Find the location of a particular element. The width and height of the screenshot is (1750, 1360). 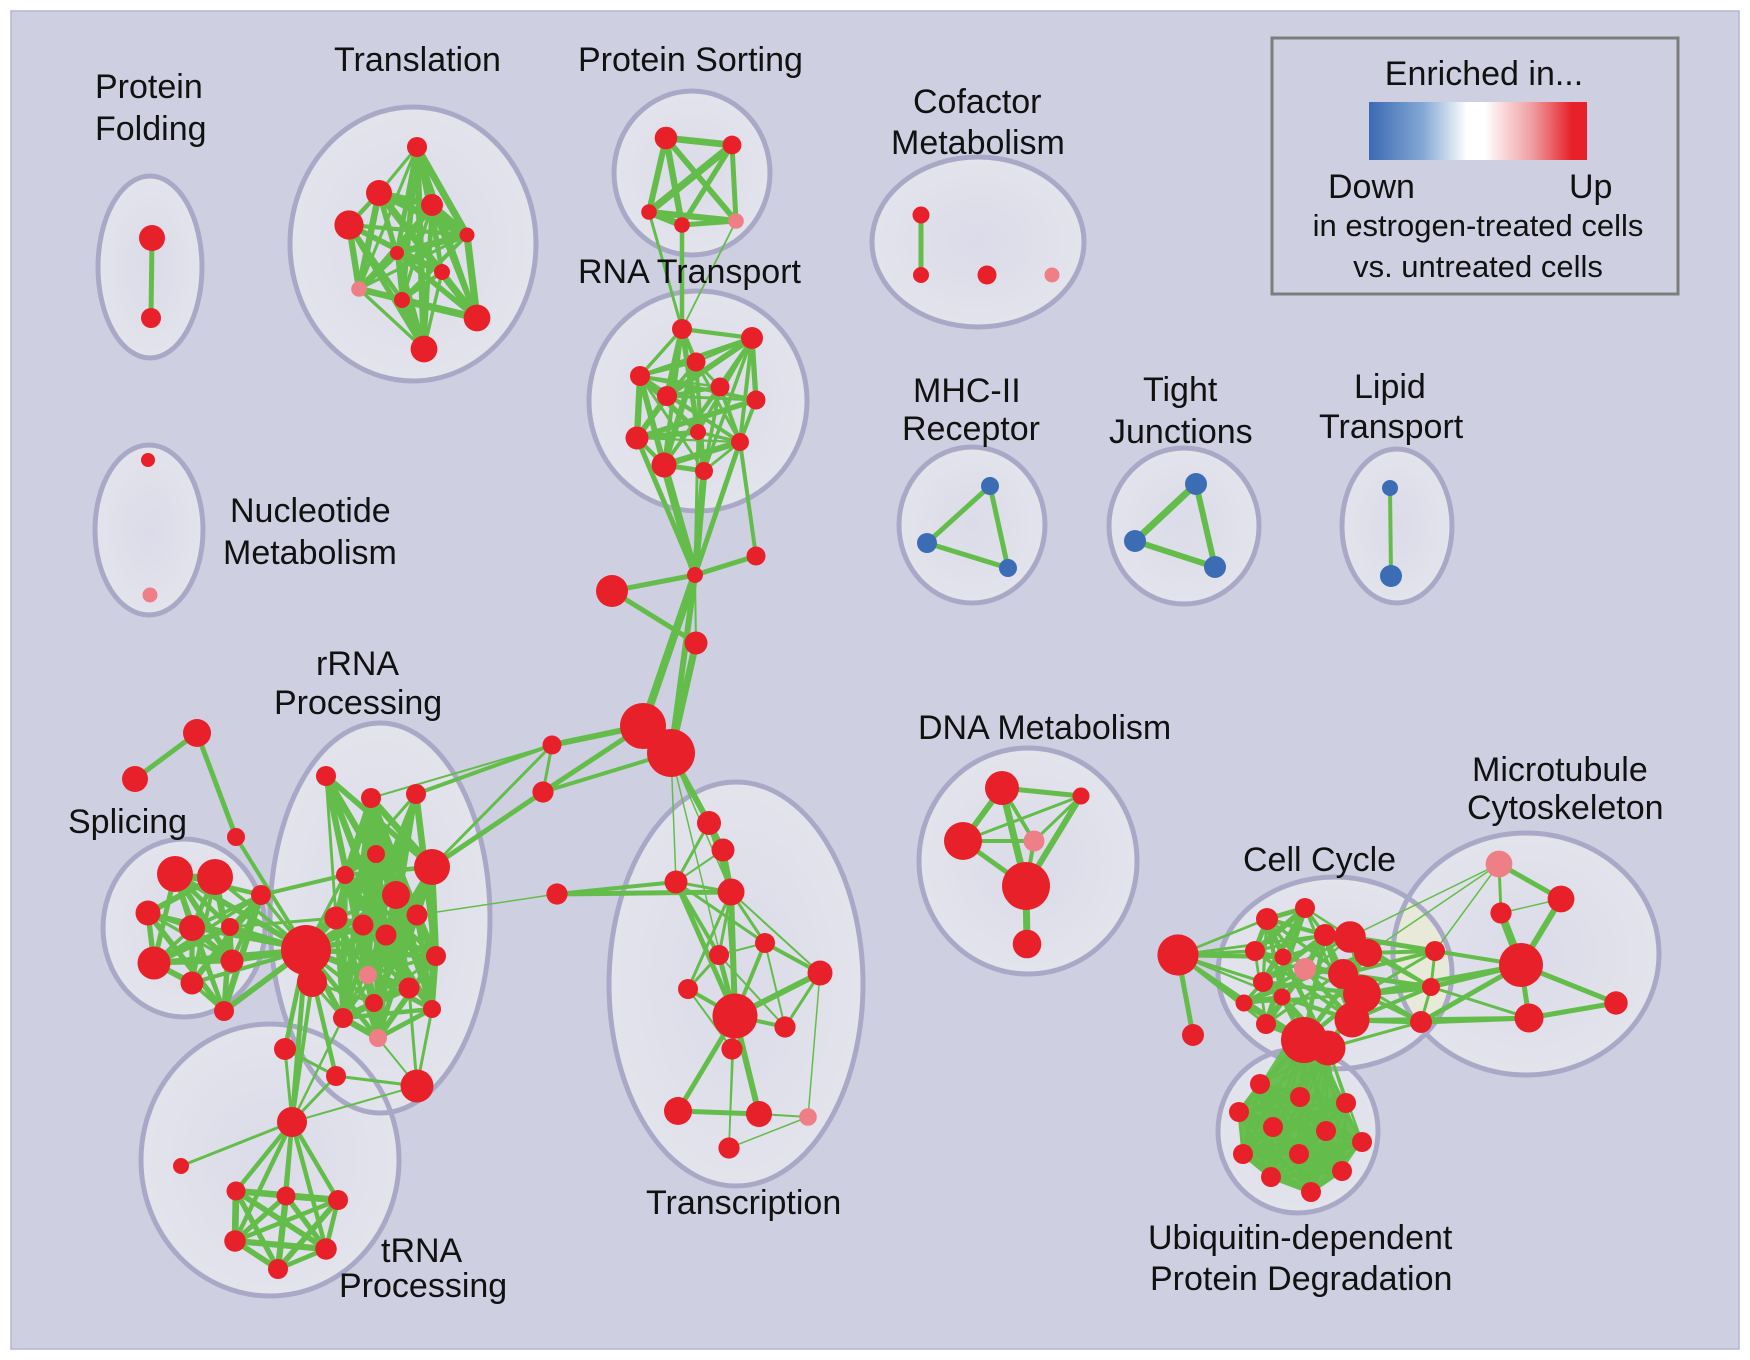

svg-text: Tight is located at coordinates (1180, 390).